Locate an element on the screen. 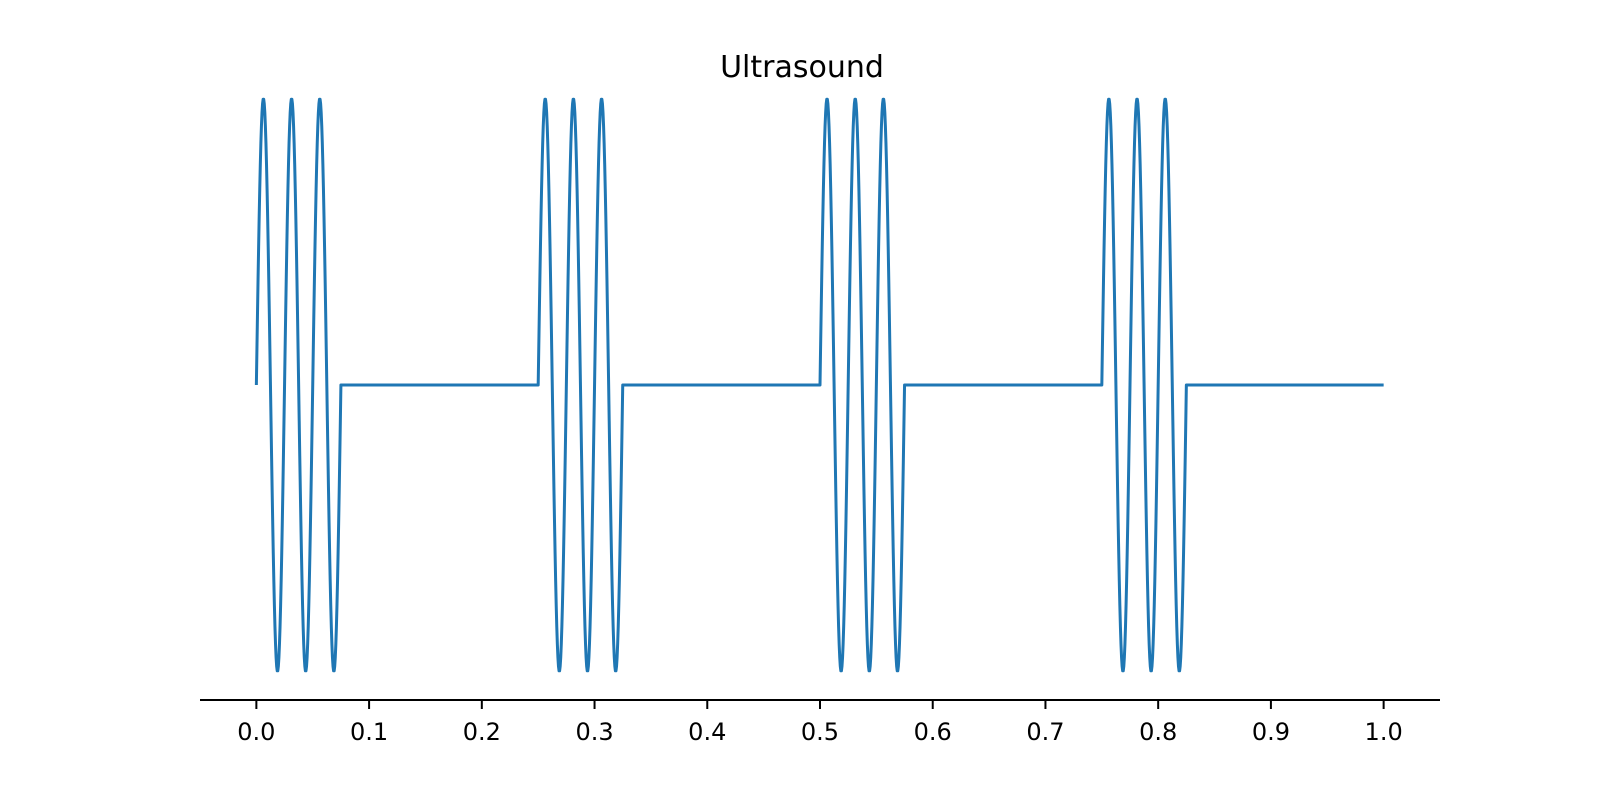  x-axis: 0.0 0.1 0.2 0.3 0.4 0.5 0.6 0.7 0.8 0.9 1.0 is located at coordinates (820, 722).